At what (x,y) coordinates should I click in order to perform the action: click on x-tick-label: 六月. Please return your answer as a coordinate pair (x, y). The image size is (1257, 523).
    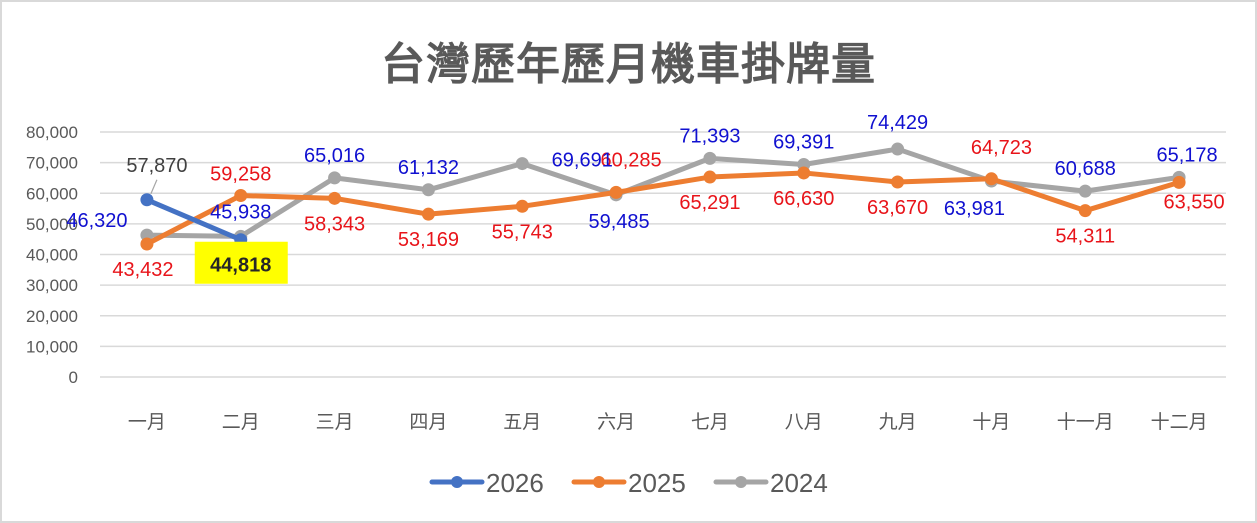
    Looking at the image, I should click on (616, 422).